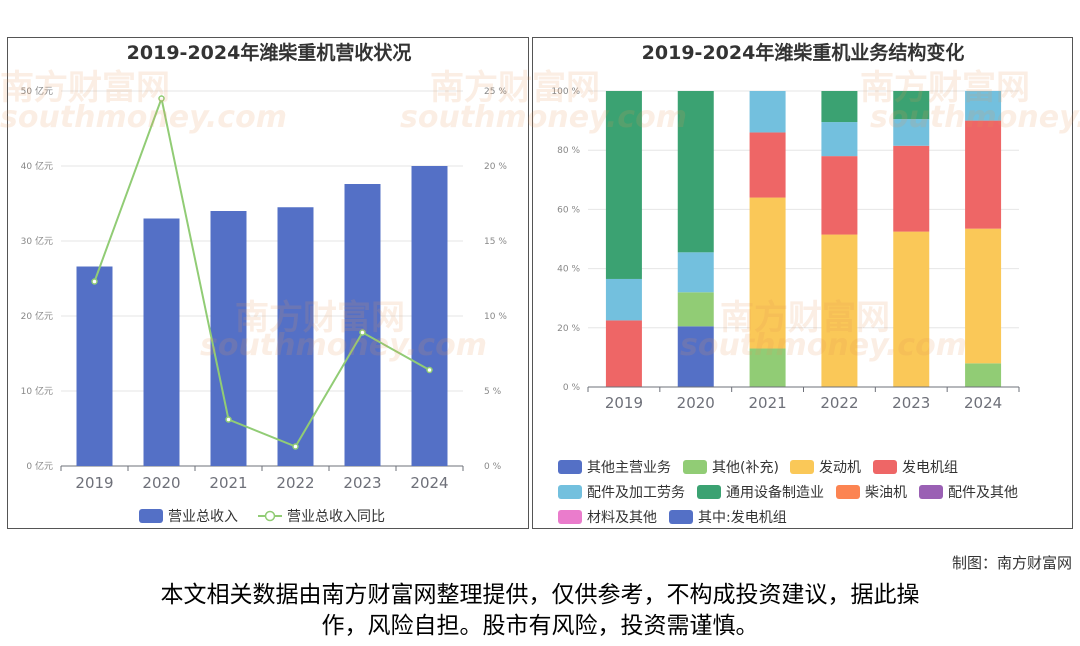 The height and width of the screenshot is (646, 1080). What do you see at coordinates (1011, 563) in the screenshot?
I see `source-label: 制图：南方财富网` at bounding box center [1011, 563].